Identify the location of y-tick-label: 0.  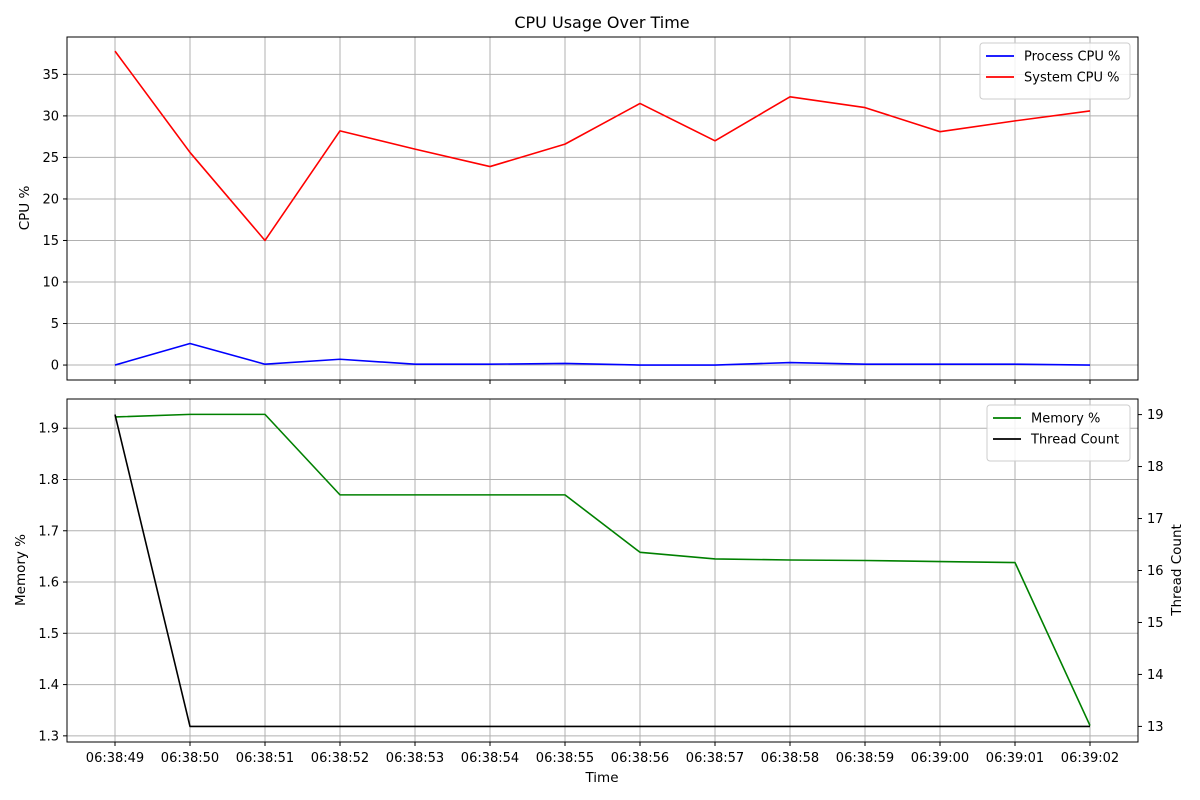
(55, 366).